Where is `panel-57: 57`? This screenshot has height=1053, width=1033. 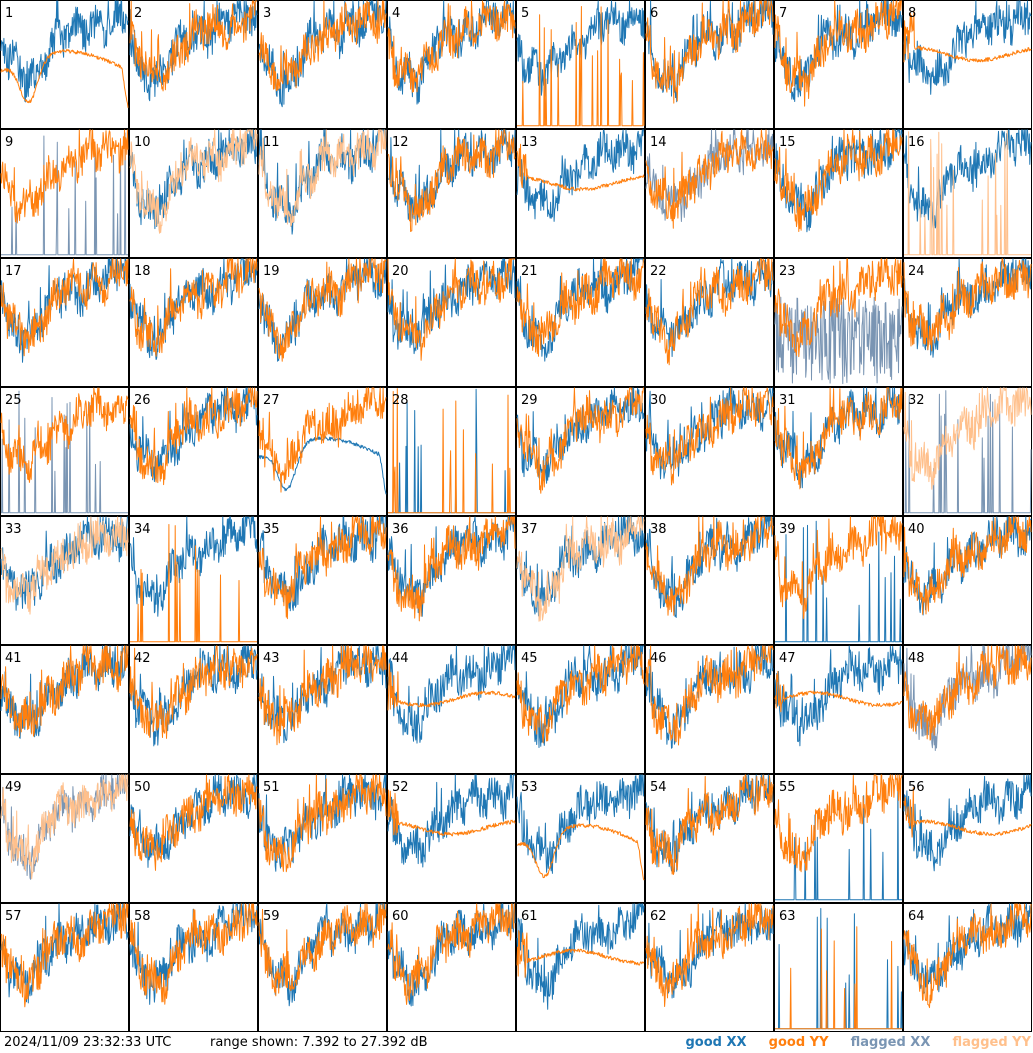 panel-57: 57 is located at coordinates (64, 967).